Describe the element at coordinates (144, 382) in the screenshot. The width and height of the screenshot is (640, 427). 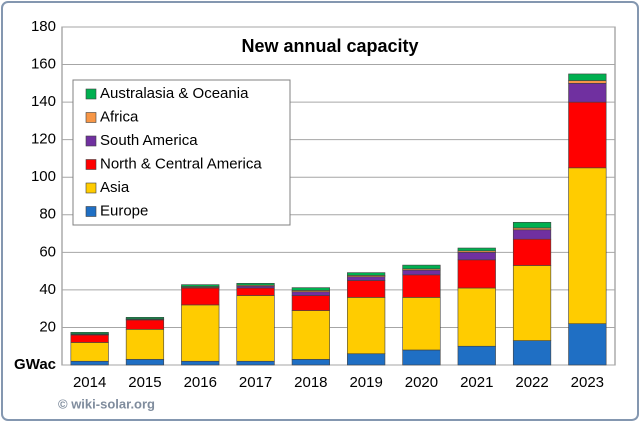
I see `x-tick-label: 2015` at that location.